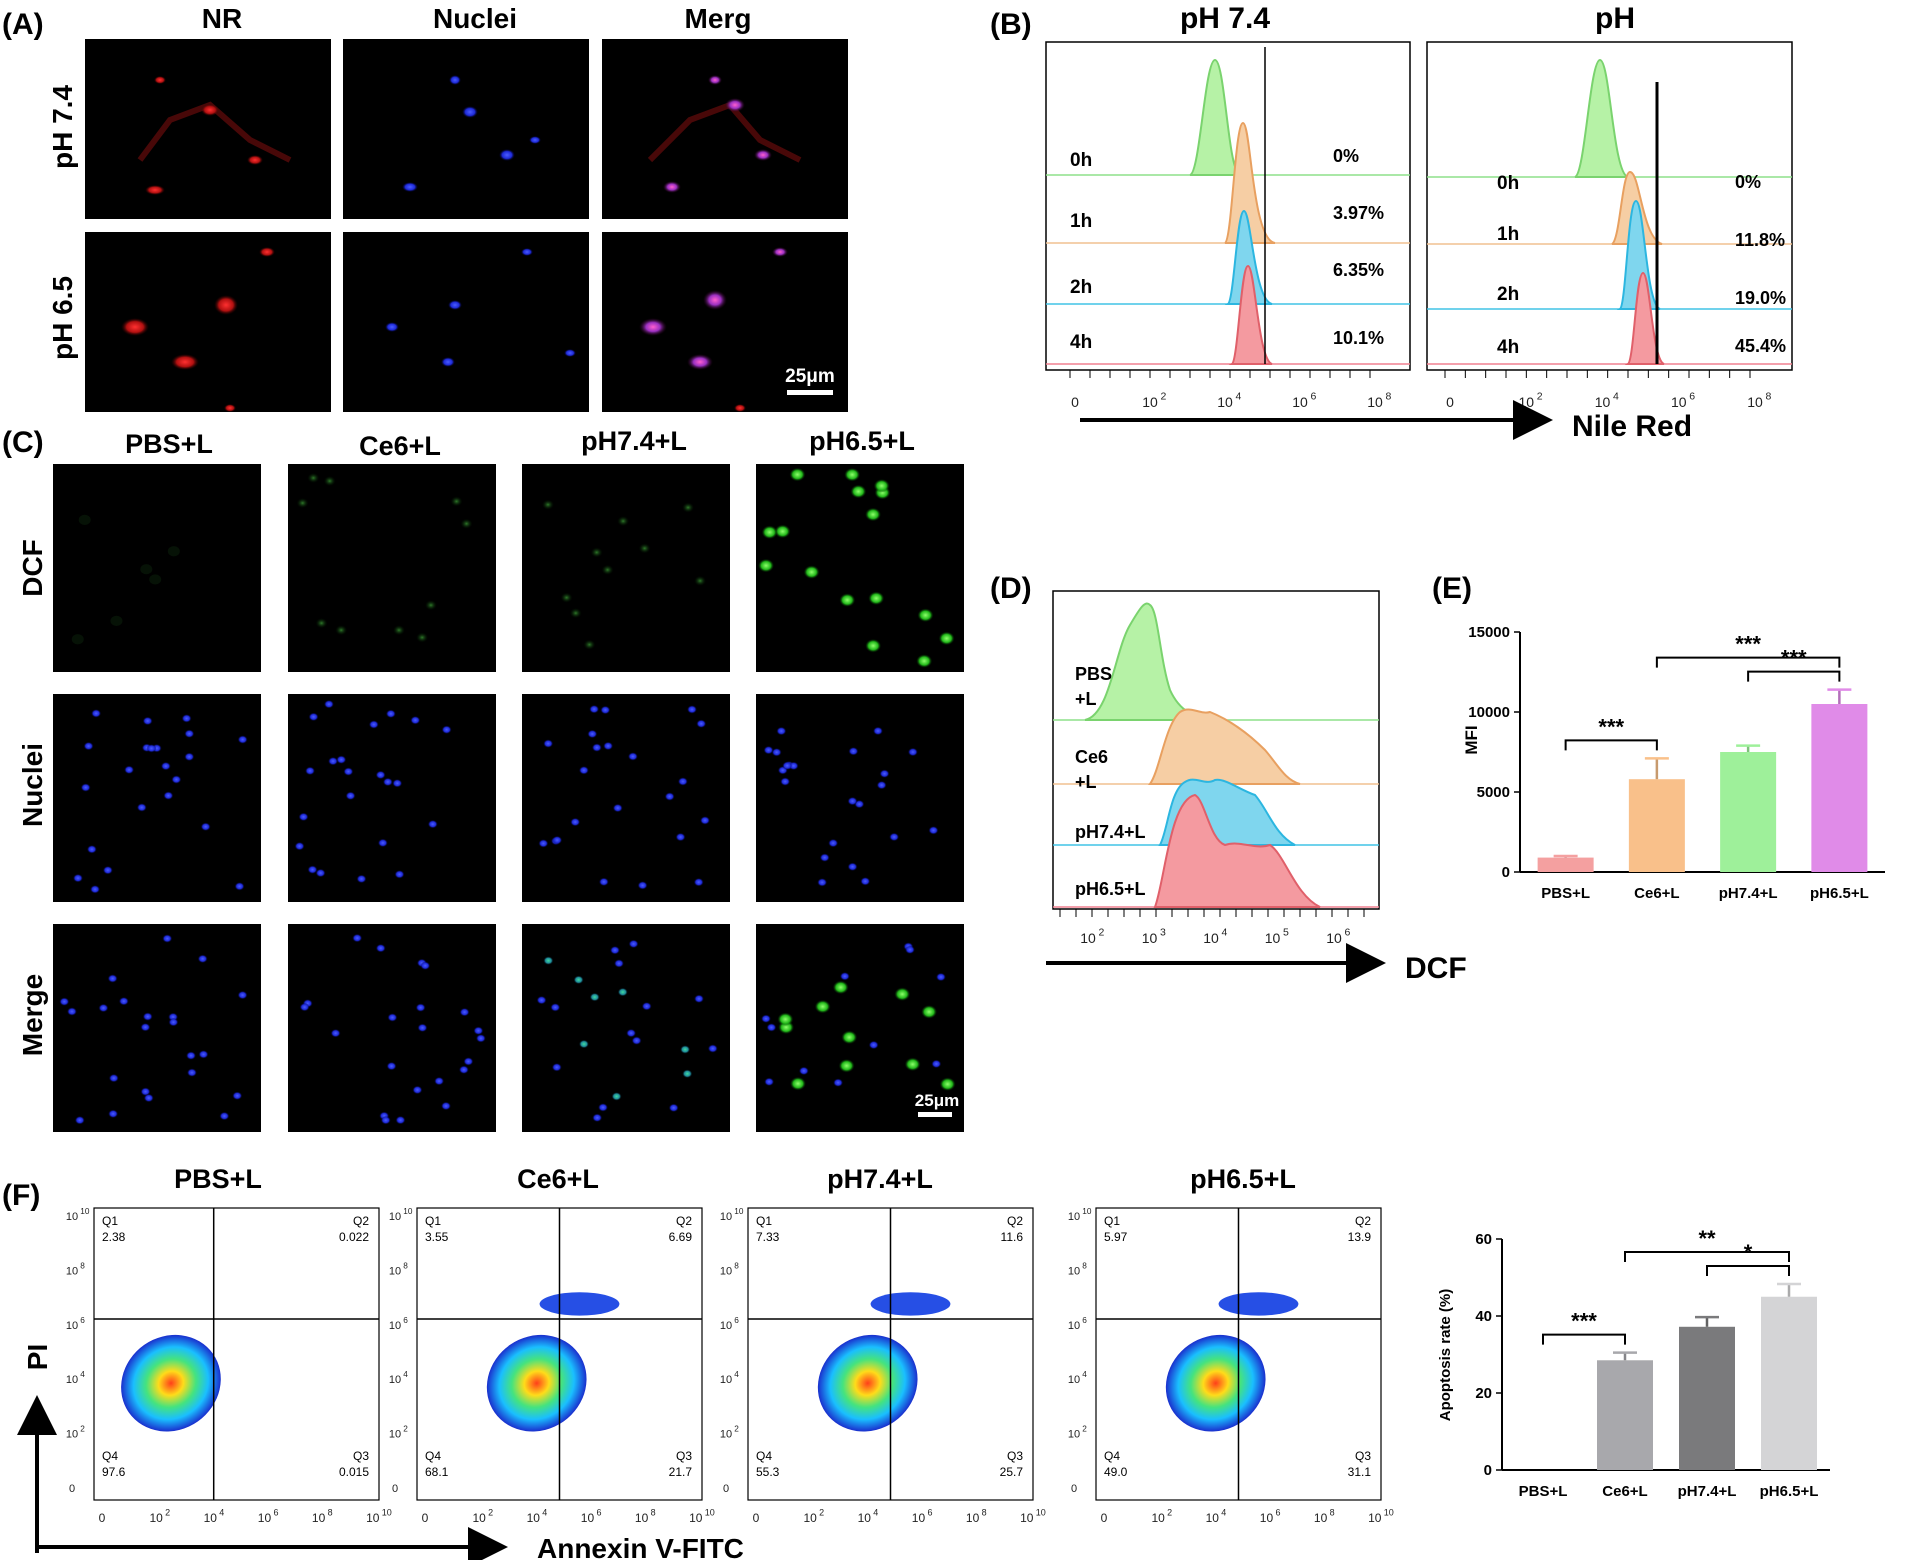 The height and width of the screenshot is (1560, 1905). I want to click on panel-f-ytick-2-0: 0, so click(726, 1489).